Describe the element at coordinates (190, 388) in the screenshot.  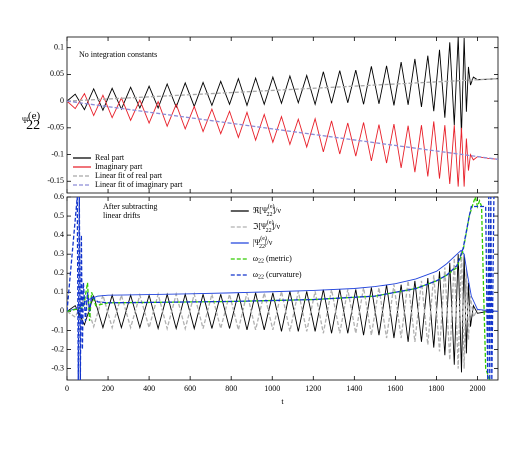
I see `x-tick-label: 600` at that location.